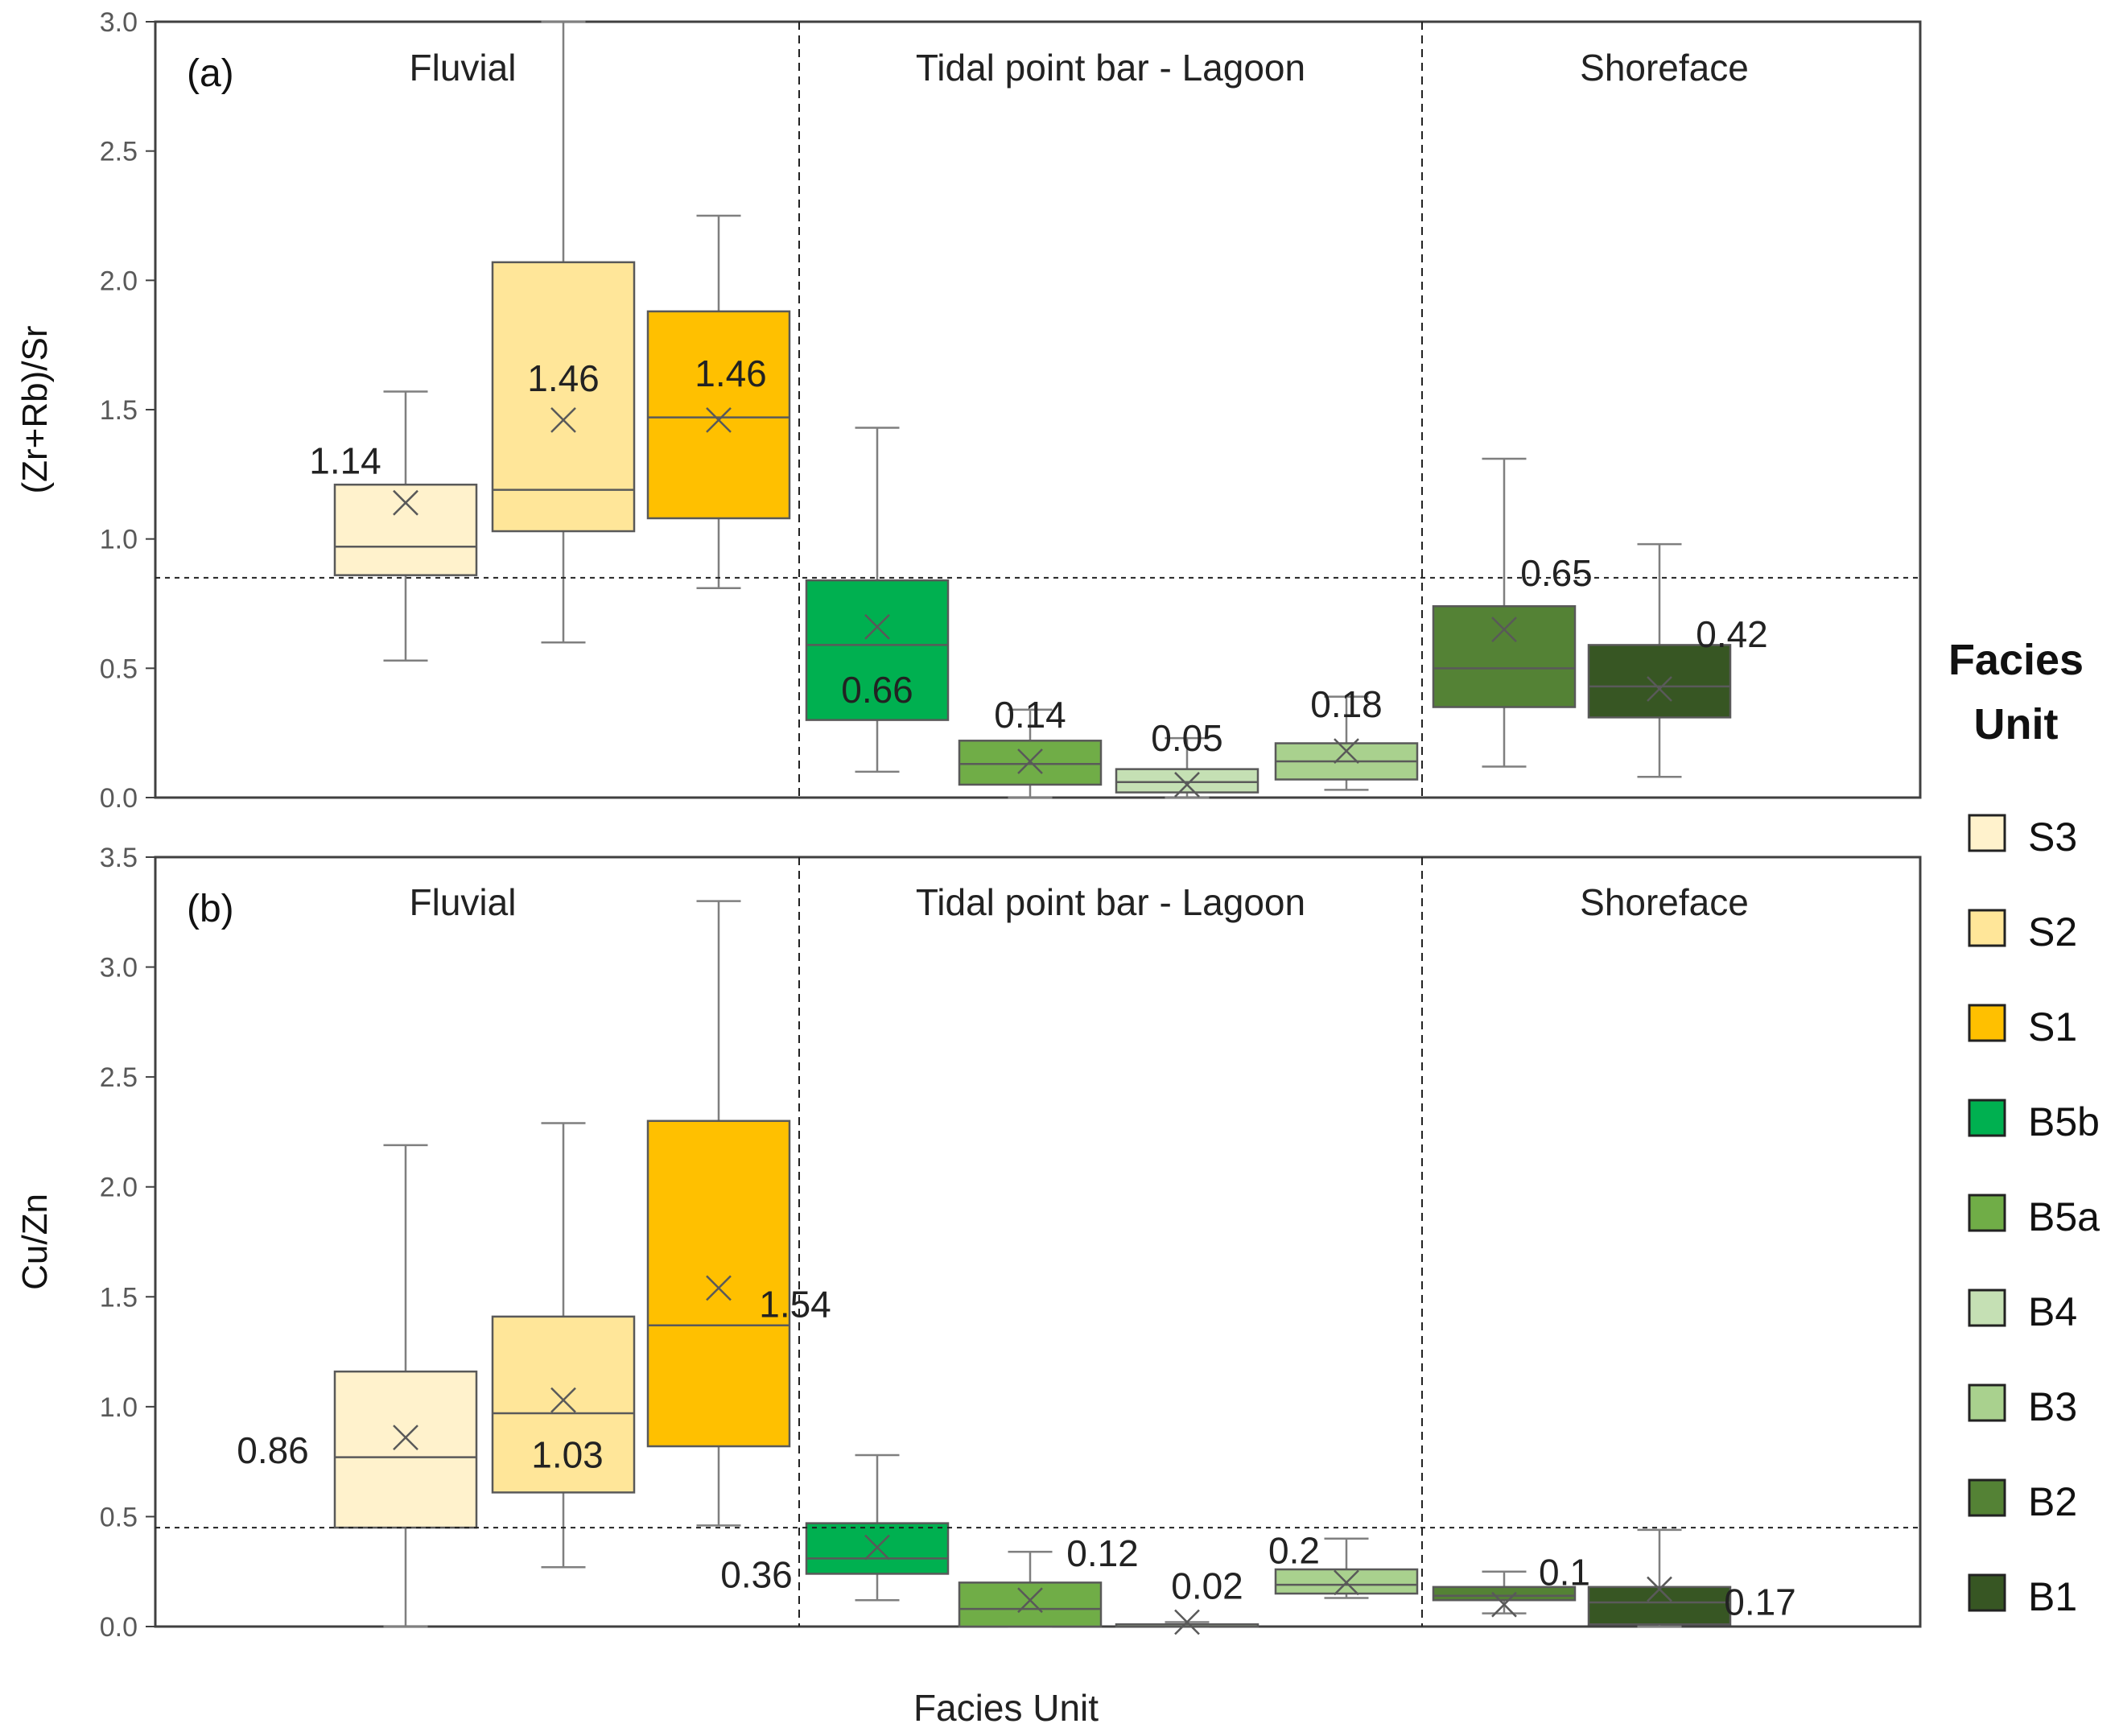 The height and width of the screenshot is (1736, 2119). I want to click on mean-value-label: 1.14, so click(345, 461).